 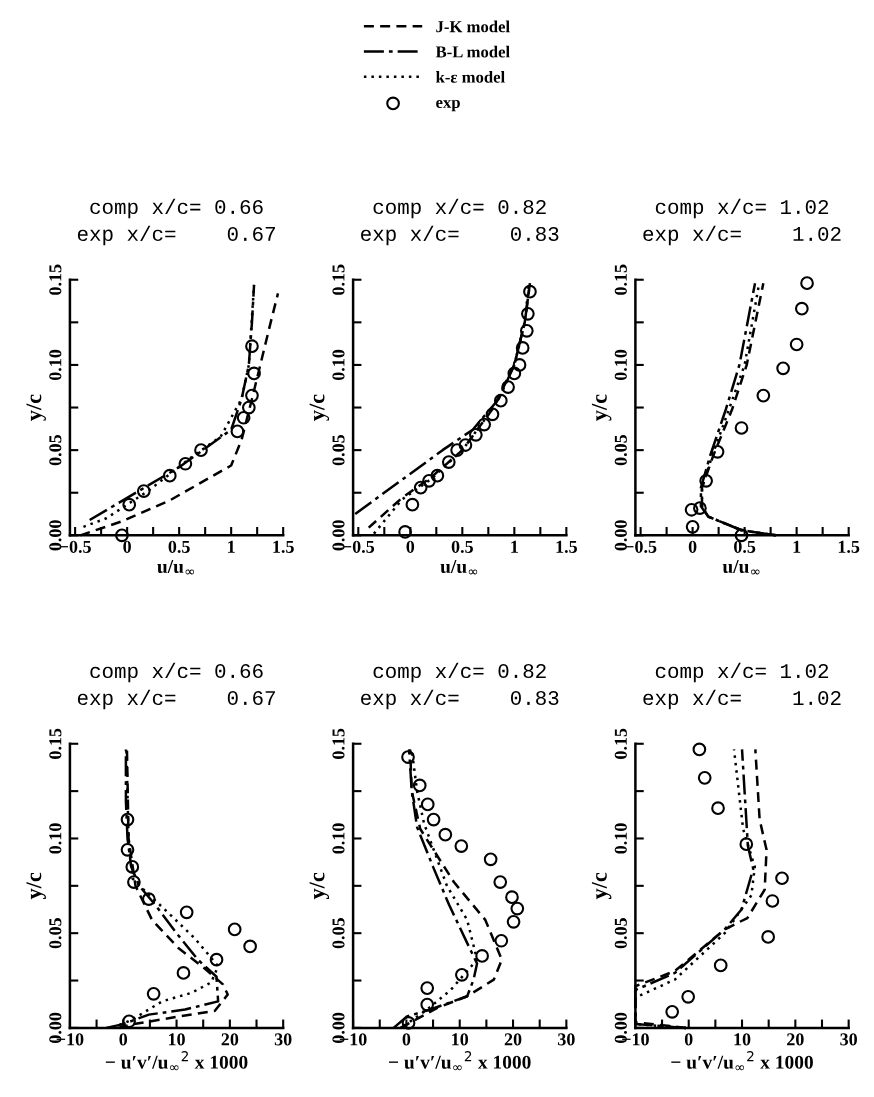 I want to click on y-tick-label: 0.00, so click(x=620, y=535).